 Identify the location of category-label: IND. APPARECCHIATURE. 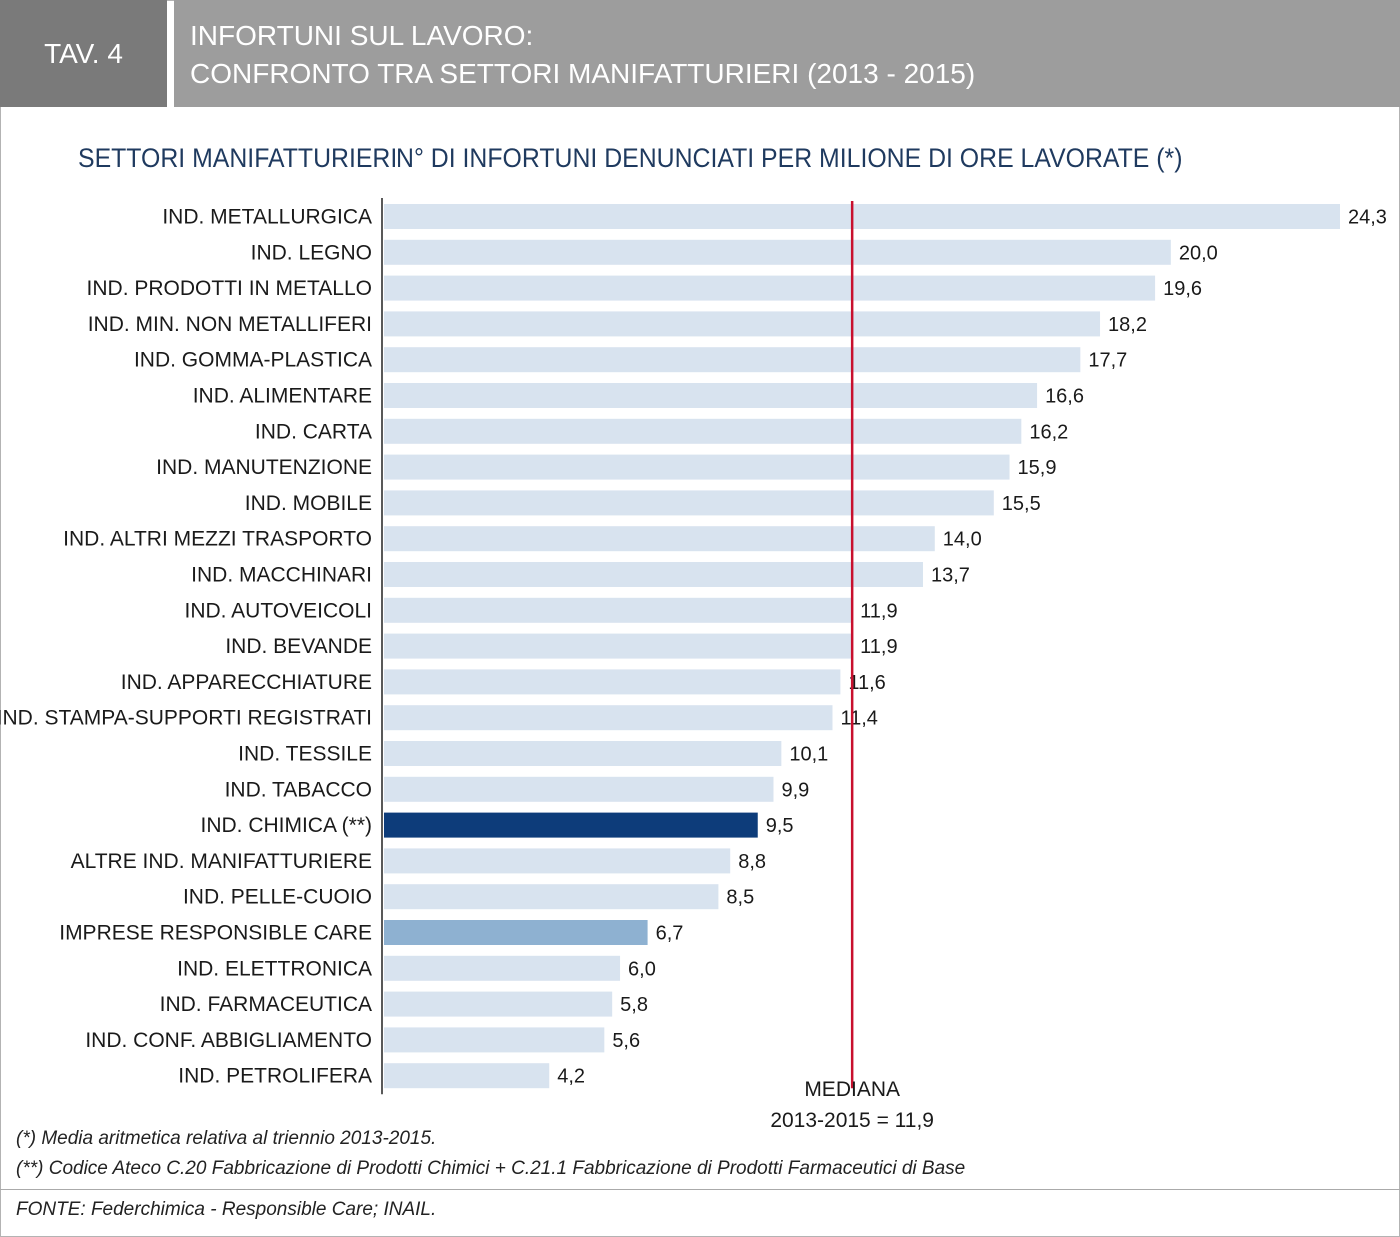
(246, 682).